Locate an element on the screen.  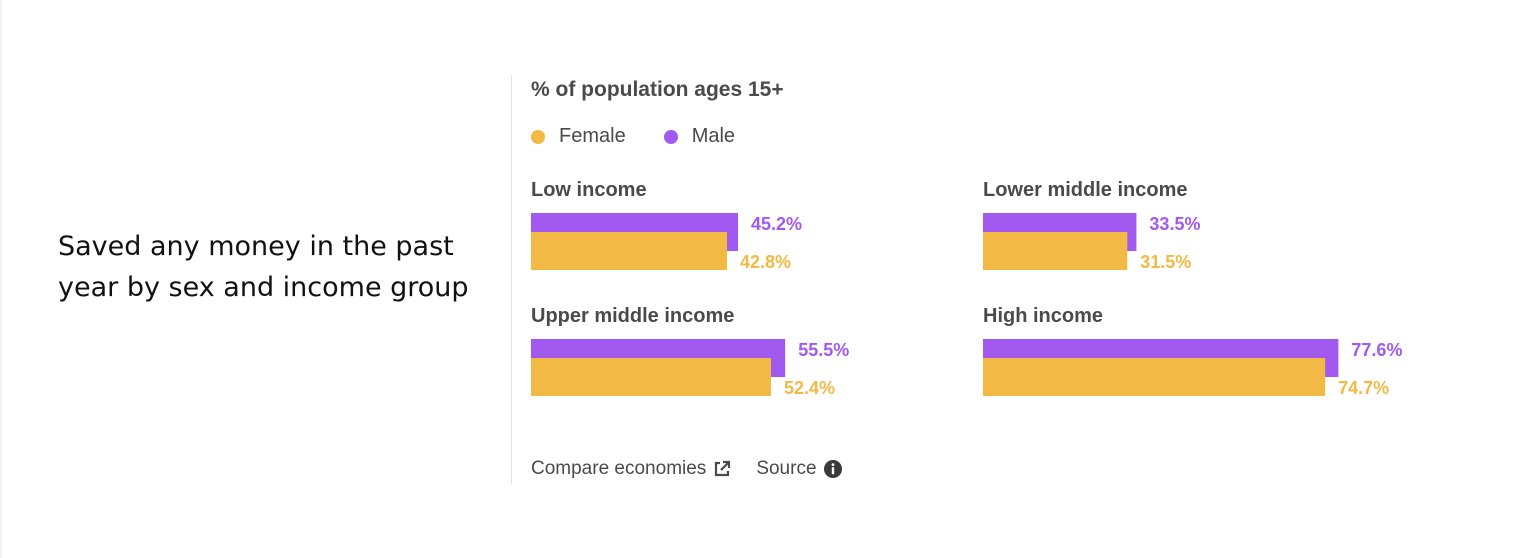
source-button: Source is located at coordinates (799, 469).